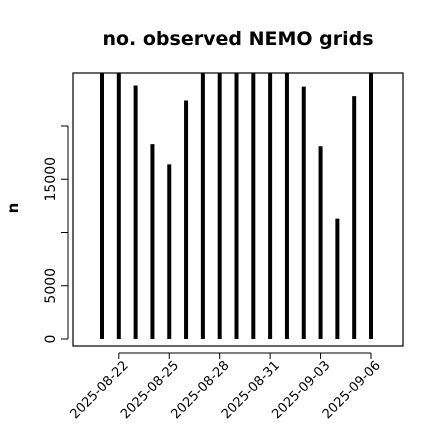  What do you see at coordinates (237, 39) in the screenshot?
I see `chart-title: no. observed NEMO grids` at bounding box center [237, 39].